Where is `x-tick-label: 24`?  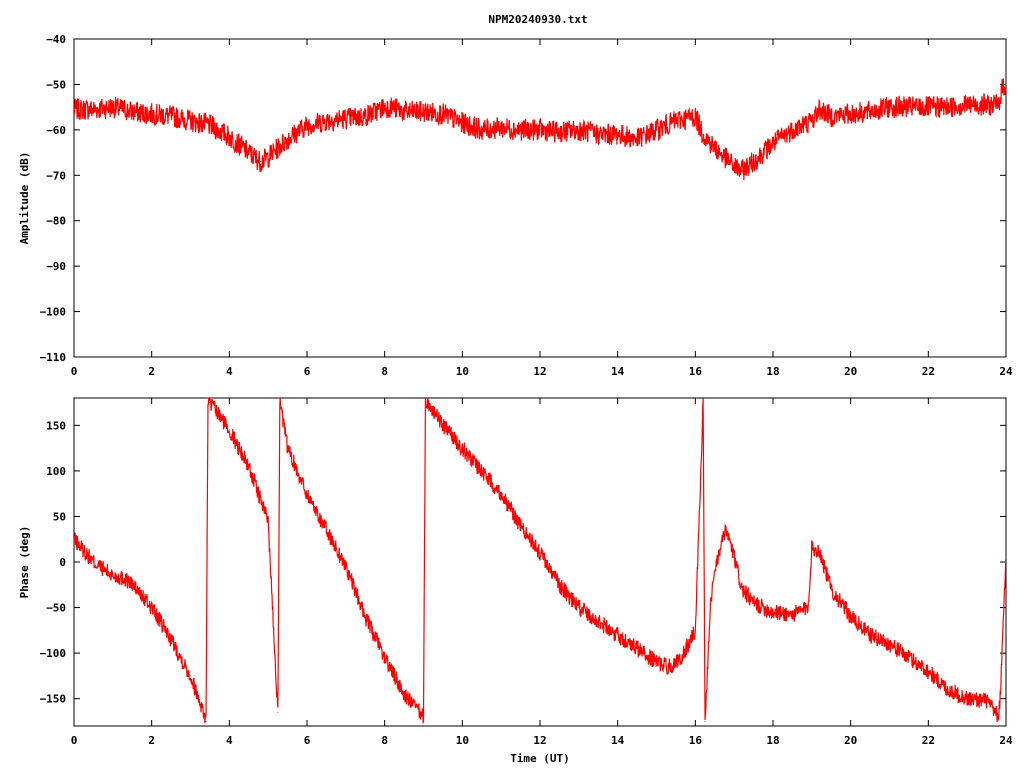
x-tick-label: 24 is located at coordinates (1006, 740).